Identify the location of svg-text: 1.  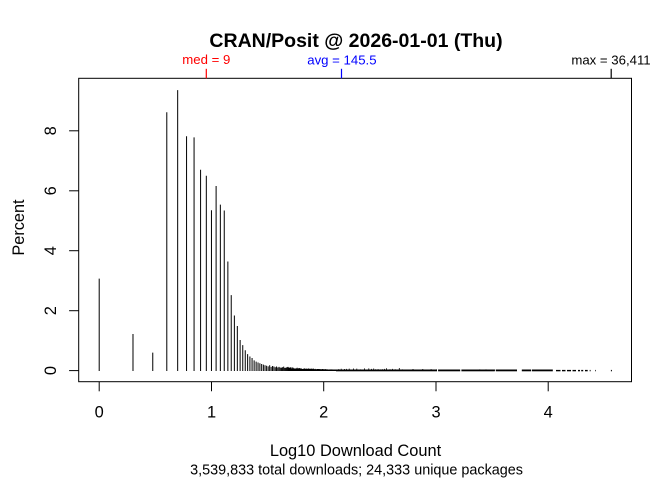
(211, 412).